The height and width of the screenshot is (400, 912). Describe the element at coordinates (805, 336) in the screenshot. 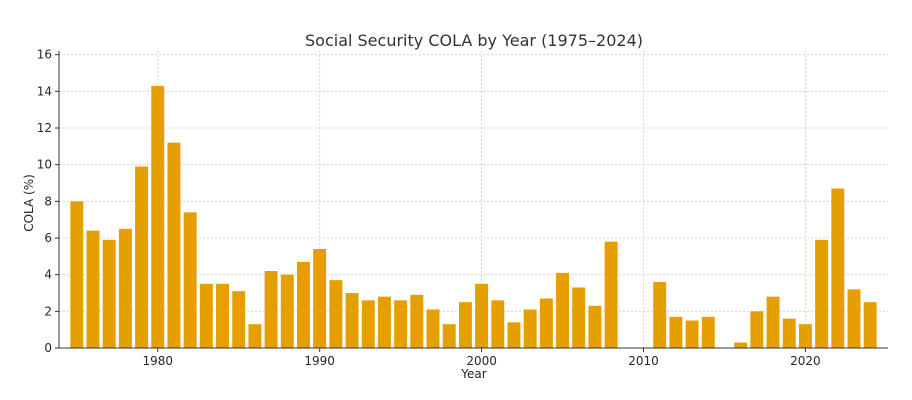

I see `bar-2020` at that location.